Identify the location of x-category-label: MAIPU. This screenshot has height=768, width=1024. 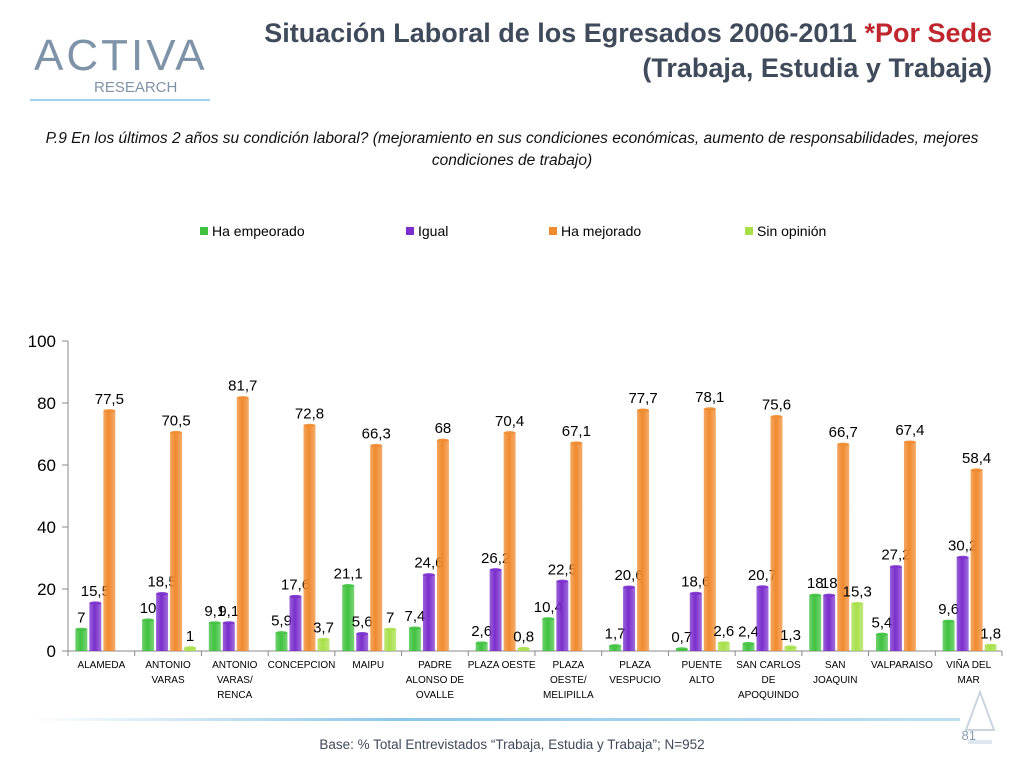
(368, 665).